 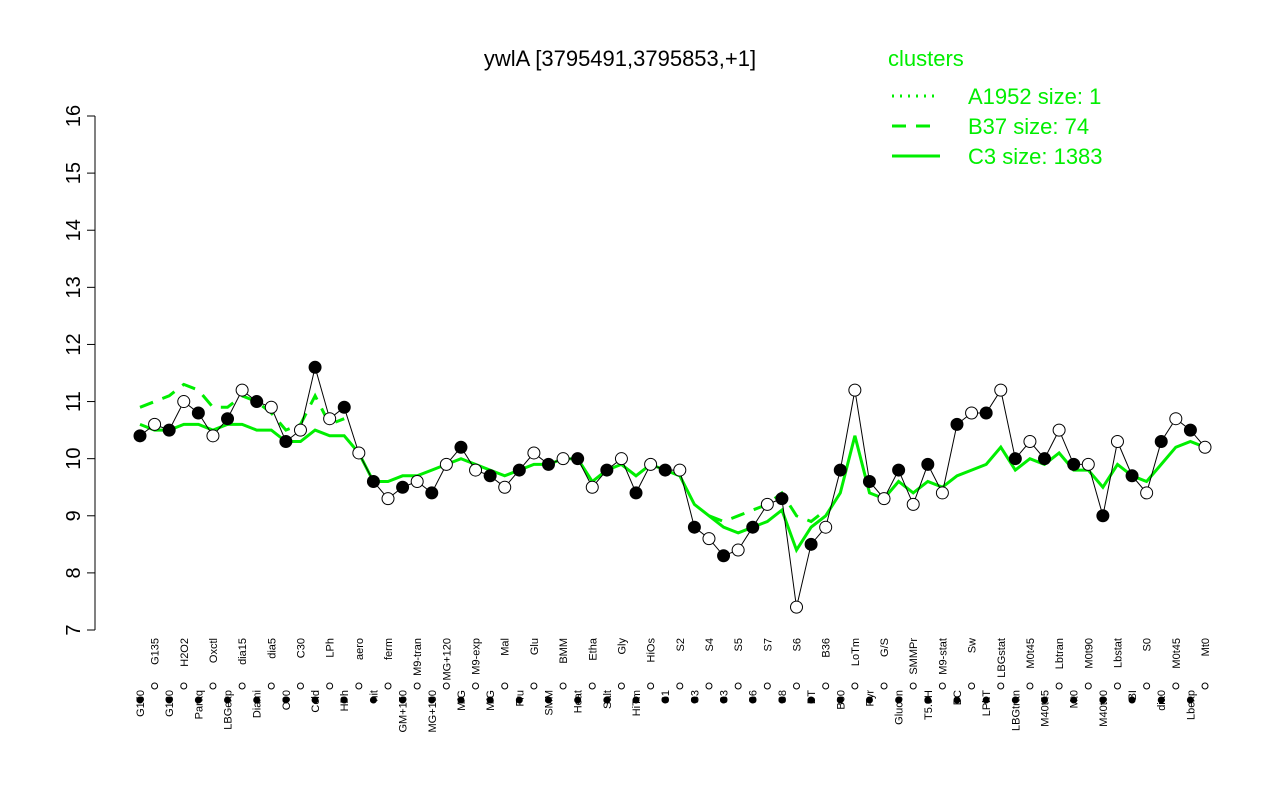 I want to click on x-tick-label: Paraq, so click(x=199, y=704).